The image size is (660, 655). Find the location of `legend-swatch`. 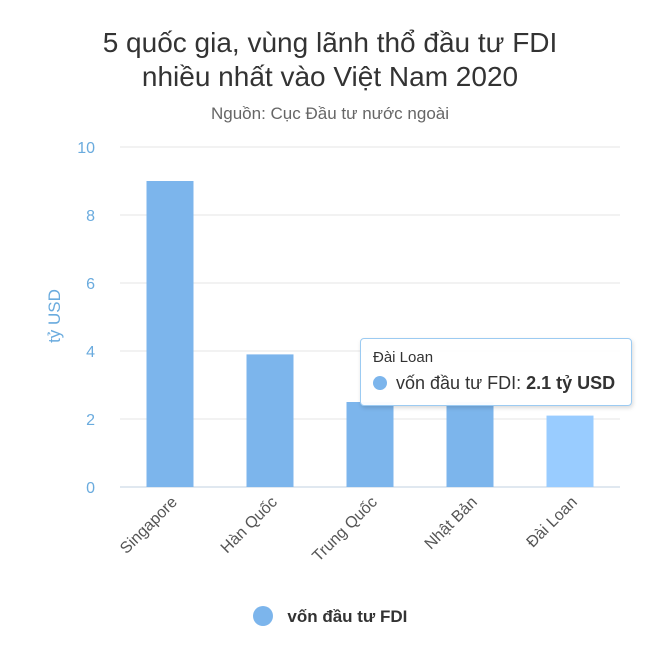

legend-swatch is located at coordinates (262, 616).